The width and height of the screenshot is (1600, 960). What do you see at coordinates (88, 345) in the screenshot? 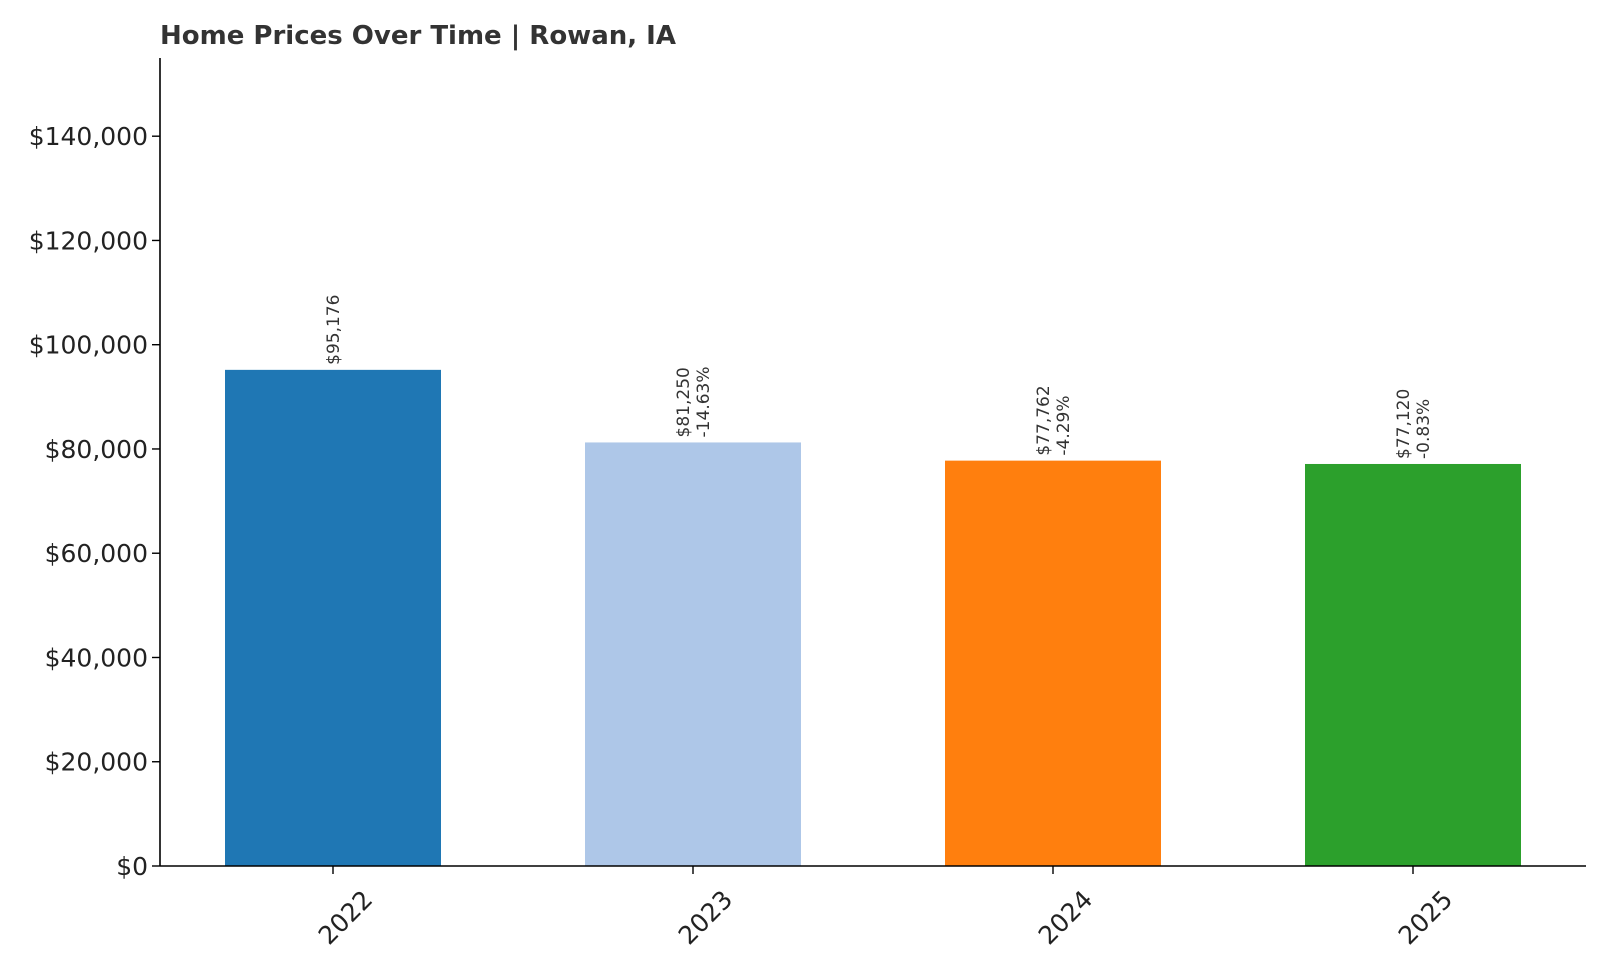
I see `y-tick-label: $100,000` at bounding box center [88, 345].